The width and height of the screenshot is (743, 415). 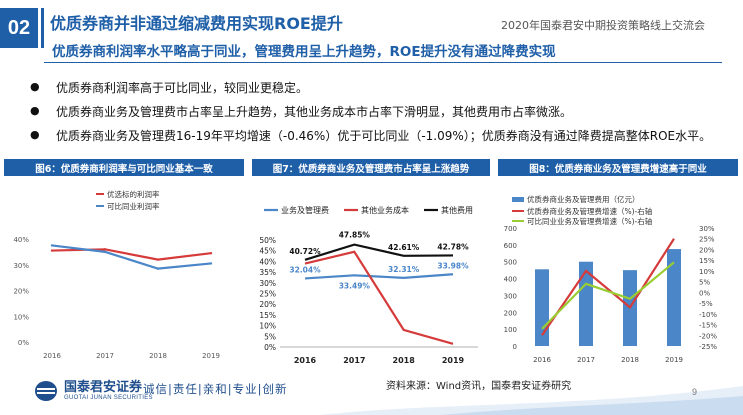 I want to click on logo-text: 国泰君安证券 GUOTAI JUNAN SECURITIES, so click(x=108, y=391).